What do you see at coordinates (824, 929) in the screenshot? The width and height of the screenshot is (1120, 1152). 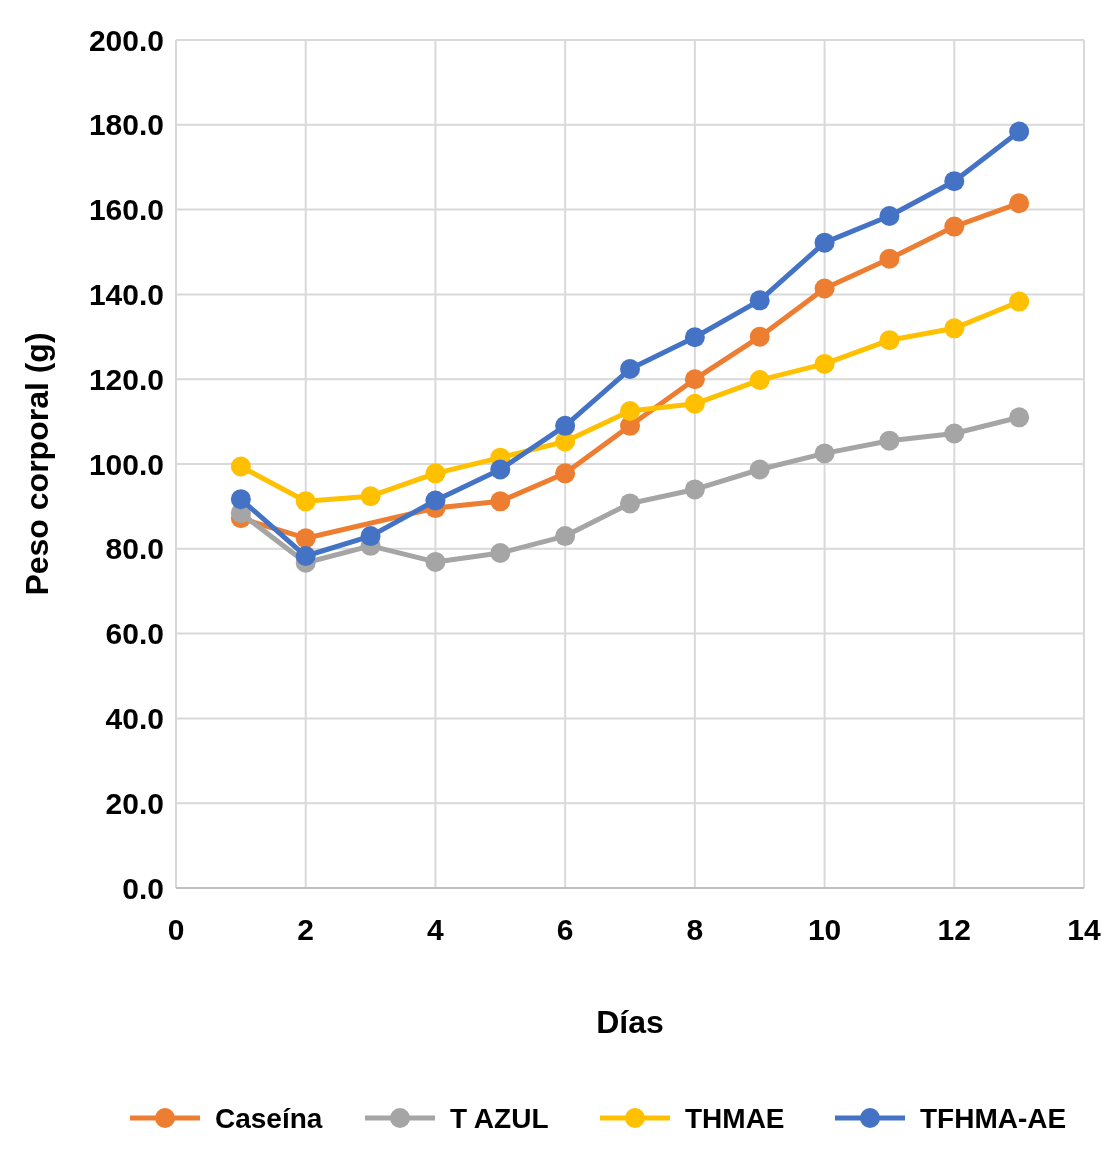 I see `x-tick-label: 10` at bounding box center [824, 929].